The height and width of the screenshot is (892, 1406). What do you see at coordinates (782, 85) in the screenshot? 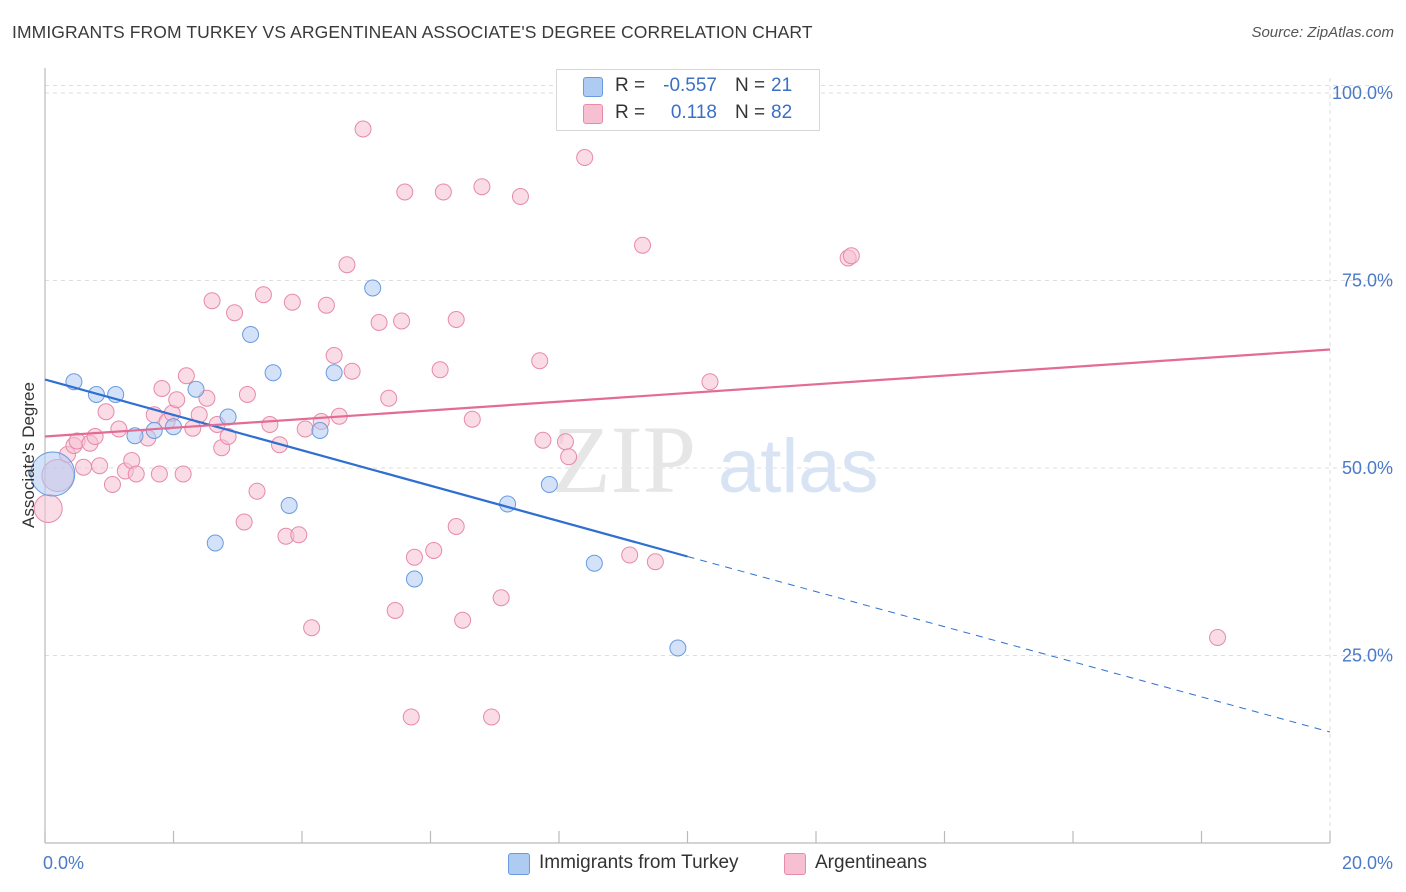
I see `legend-n-value: 21` at bounding box center [782, 85].